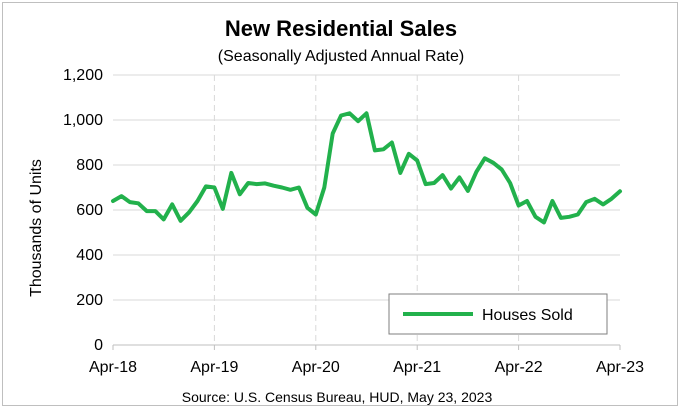  I want to click on y-tick-label: 400, so click(89, 255).